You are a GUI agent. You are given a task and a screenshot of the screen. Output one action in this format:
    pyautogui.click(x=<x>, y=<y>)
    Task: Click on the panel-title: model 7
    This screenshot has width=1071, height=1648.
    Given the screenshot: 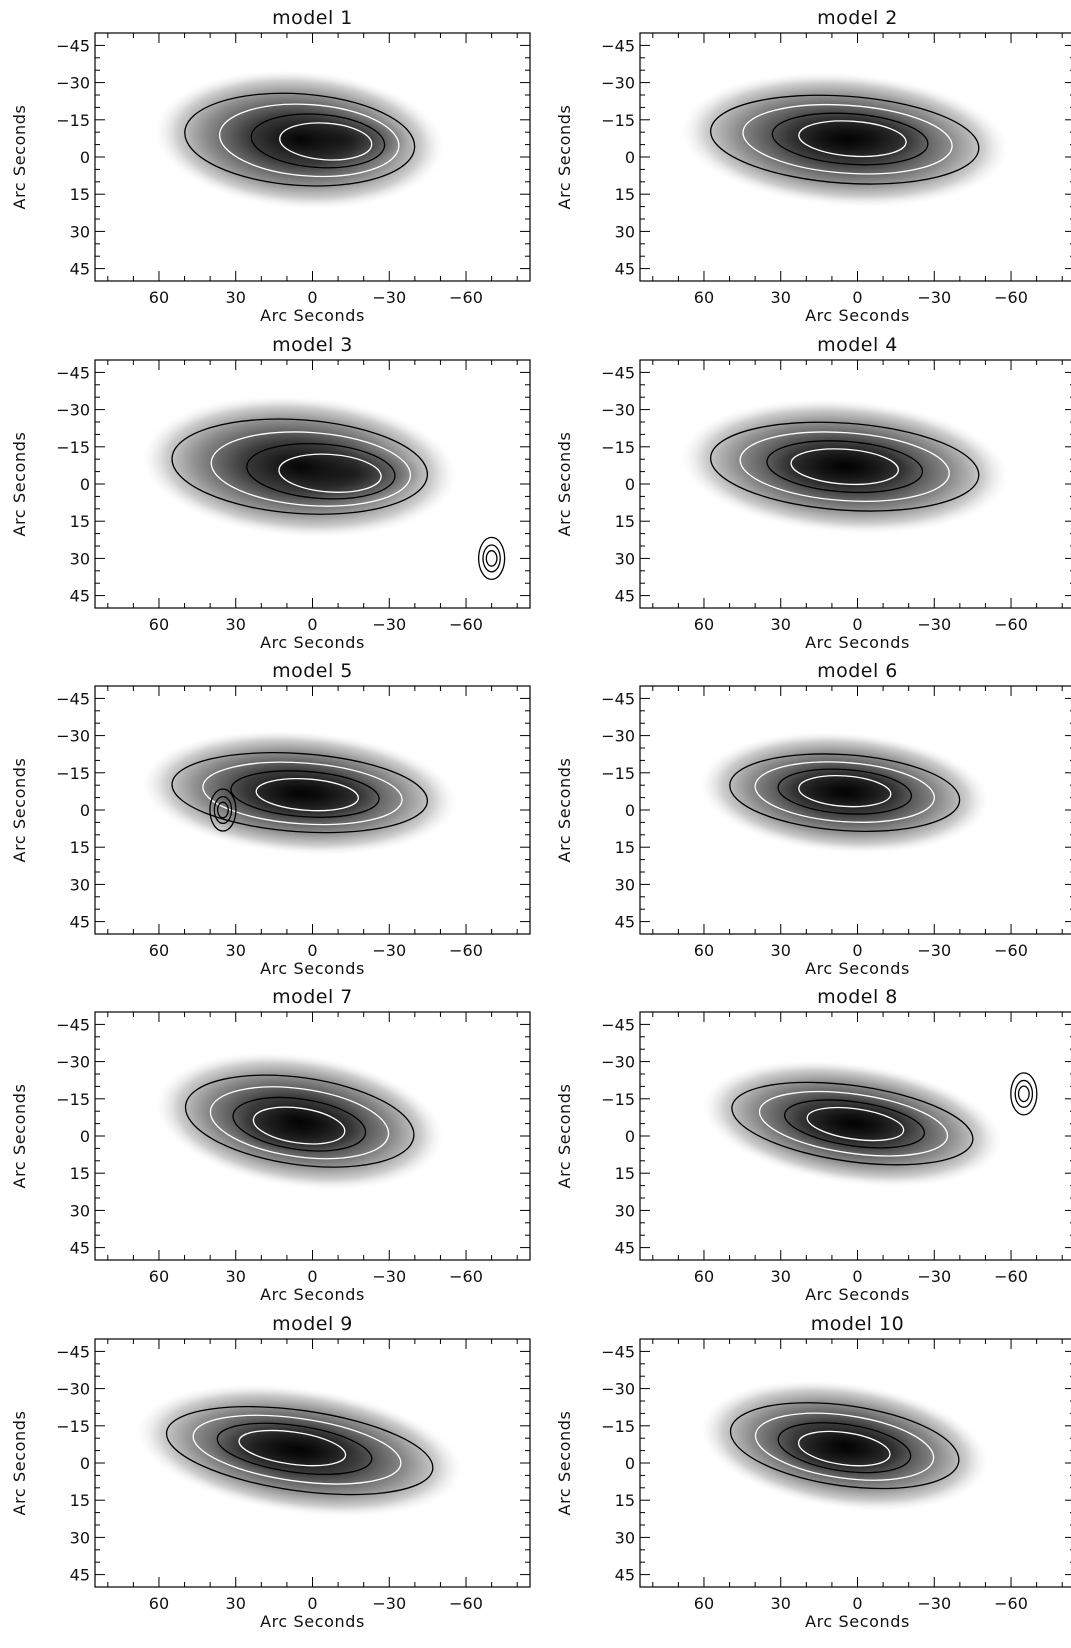 What is the action you would take?
    pyautogui.click(x=312, y=997)
    